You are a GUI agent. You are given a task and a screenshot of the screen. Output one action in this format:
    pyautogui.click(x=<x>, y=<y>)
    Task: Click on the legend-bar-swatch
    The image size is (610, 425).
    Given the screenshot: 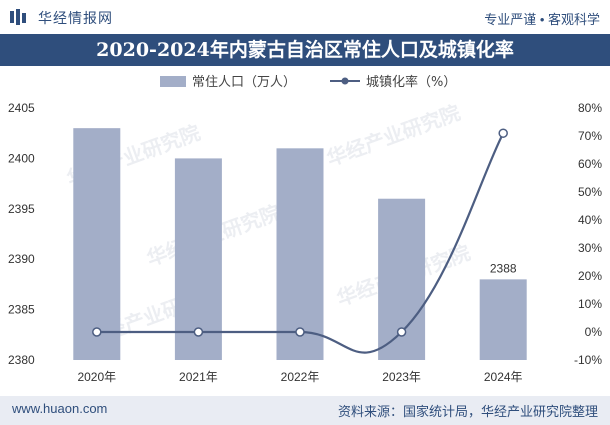 What is the action you would take?
    pyautogui.click(x=173, y=81)
    